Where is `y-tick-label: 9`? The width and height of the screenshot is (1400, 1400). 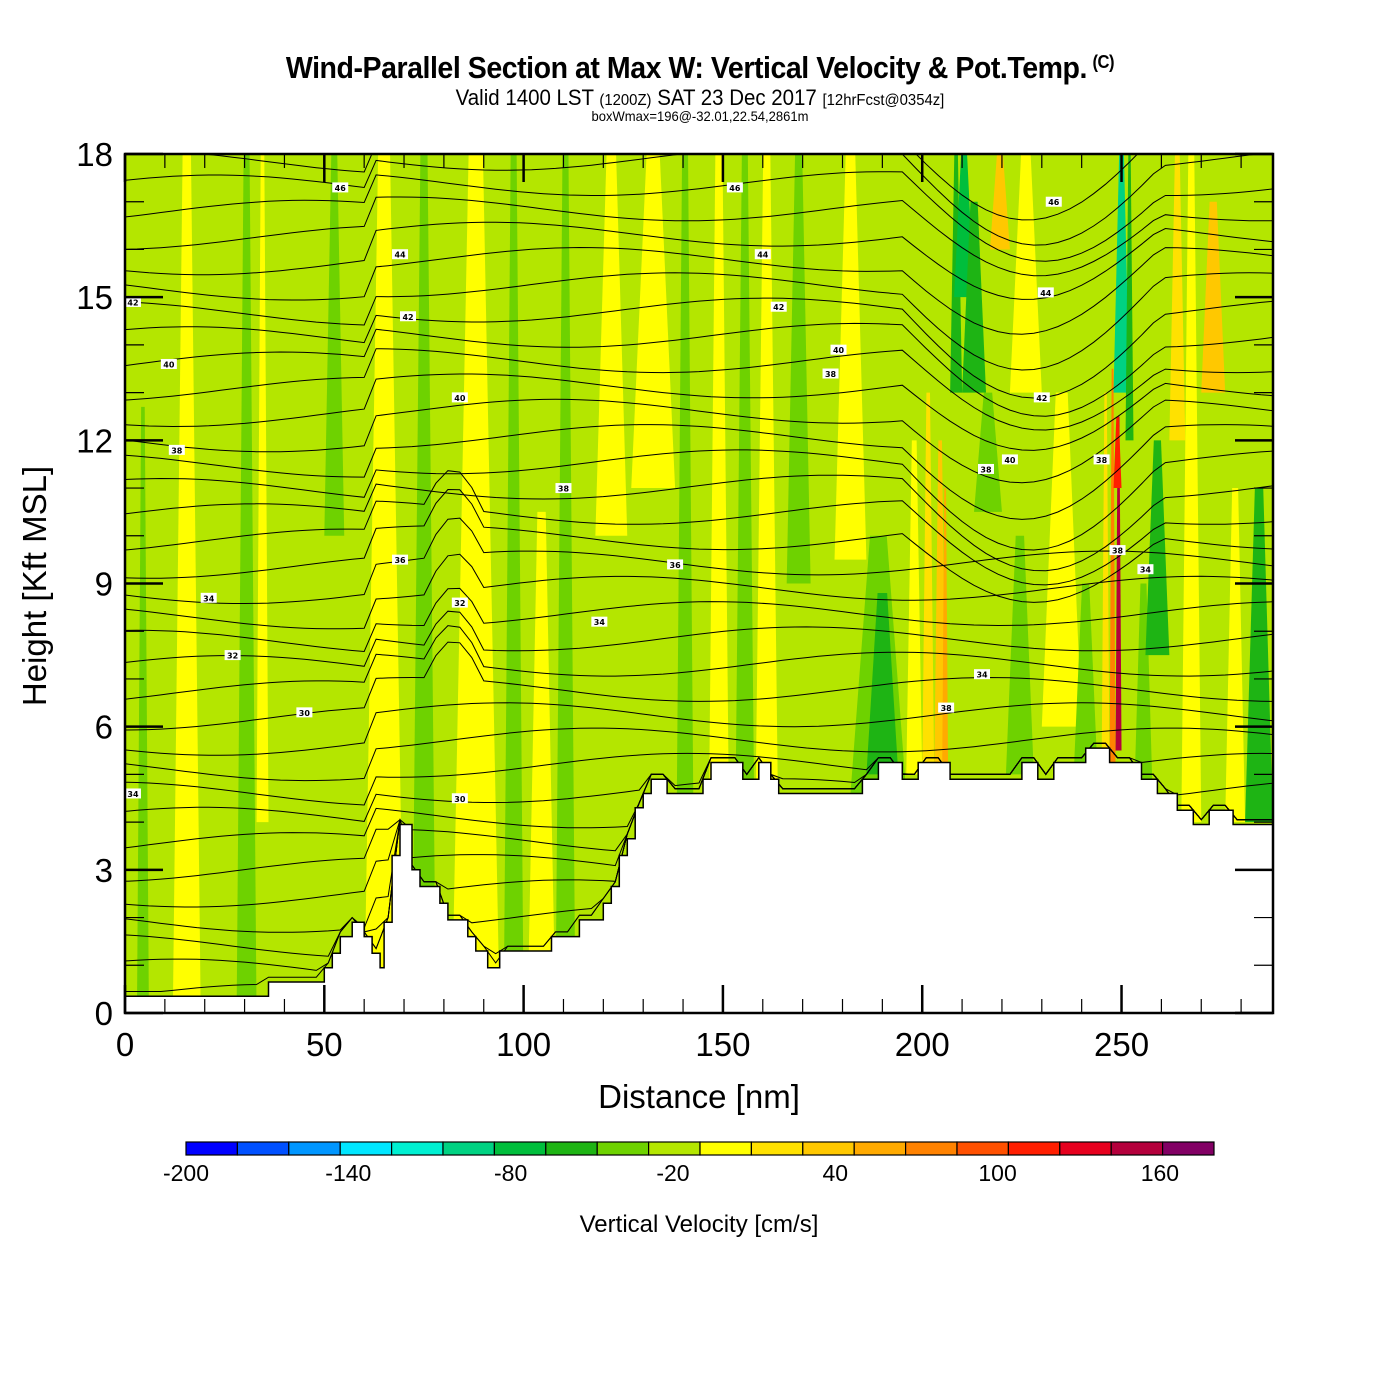
y-tick-label: 9 is located at coordinates (104, 584).